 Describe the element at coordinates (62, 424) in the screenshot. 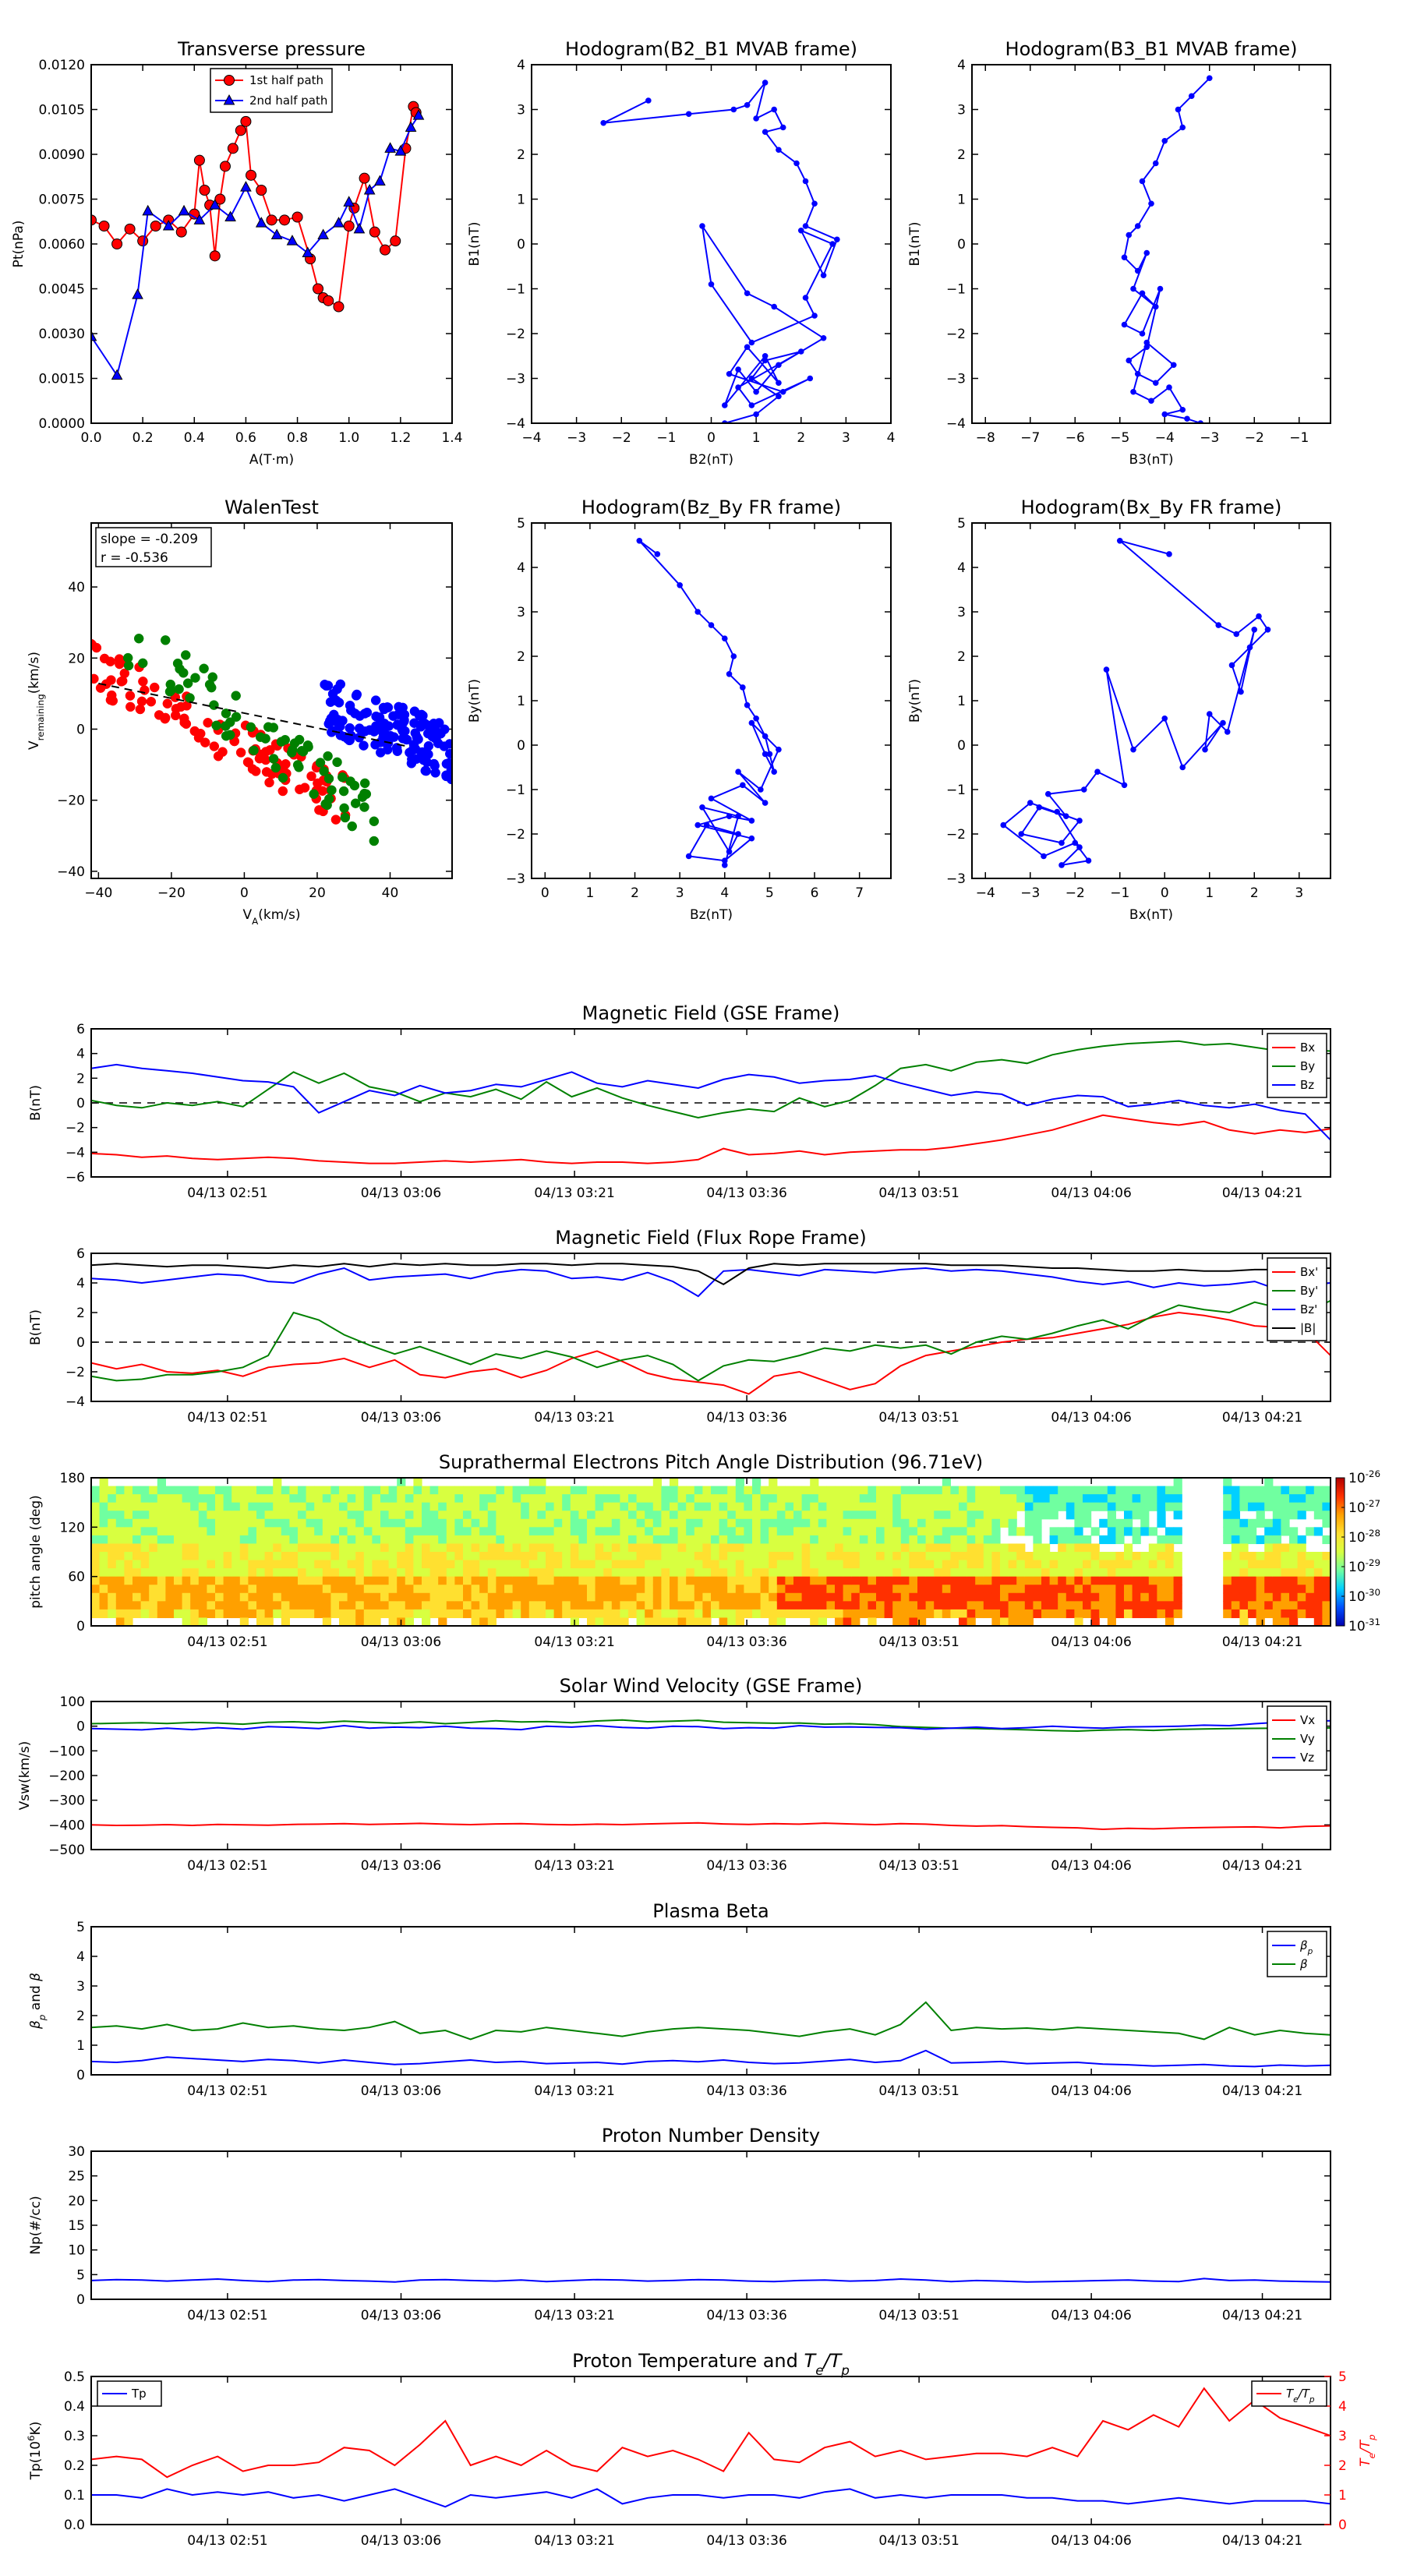

I see `y-tick-label: 0.0000` at that location.